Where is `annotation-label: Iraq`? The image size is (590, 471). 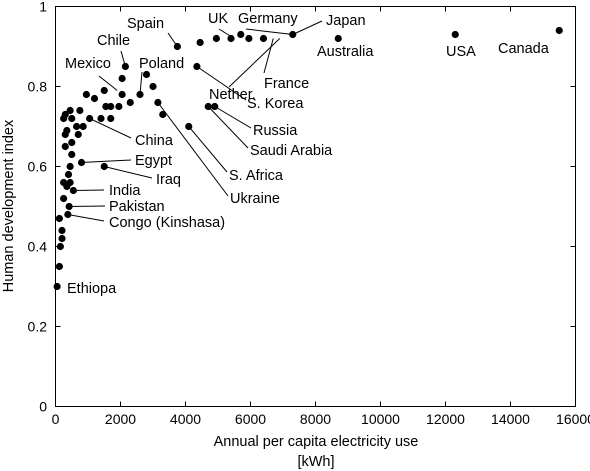 annotation-label: Iraq is located at coordinates (168, 180).